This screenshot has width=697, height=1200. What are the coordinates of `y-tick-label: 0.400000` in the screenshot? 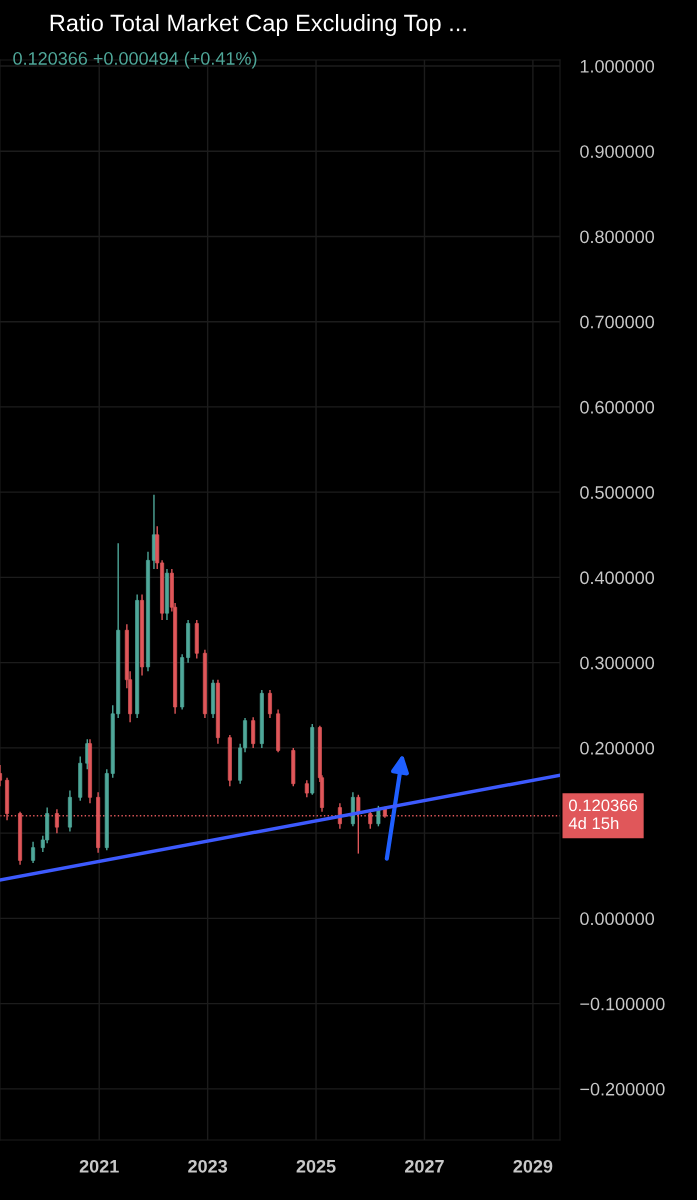 It's located at (617, 578).